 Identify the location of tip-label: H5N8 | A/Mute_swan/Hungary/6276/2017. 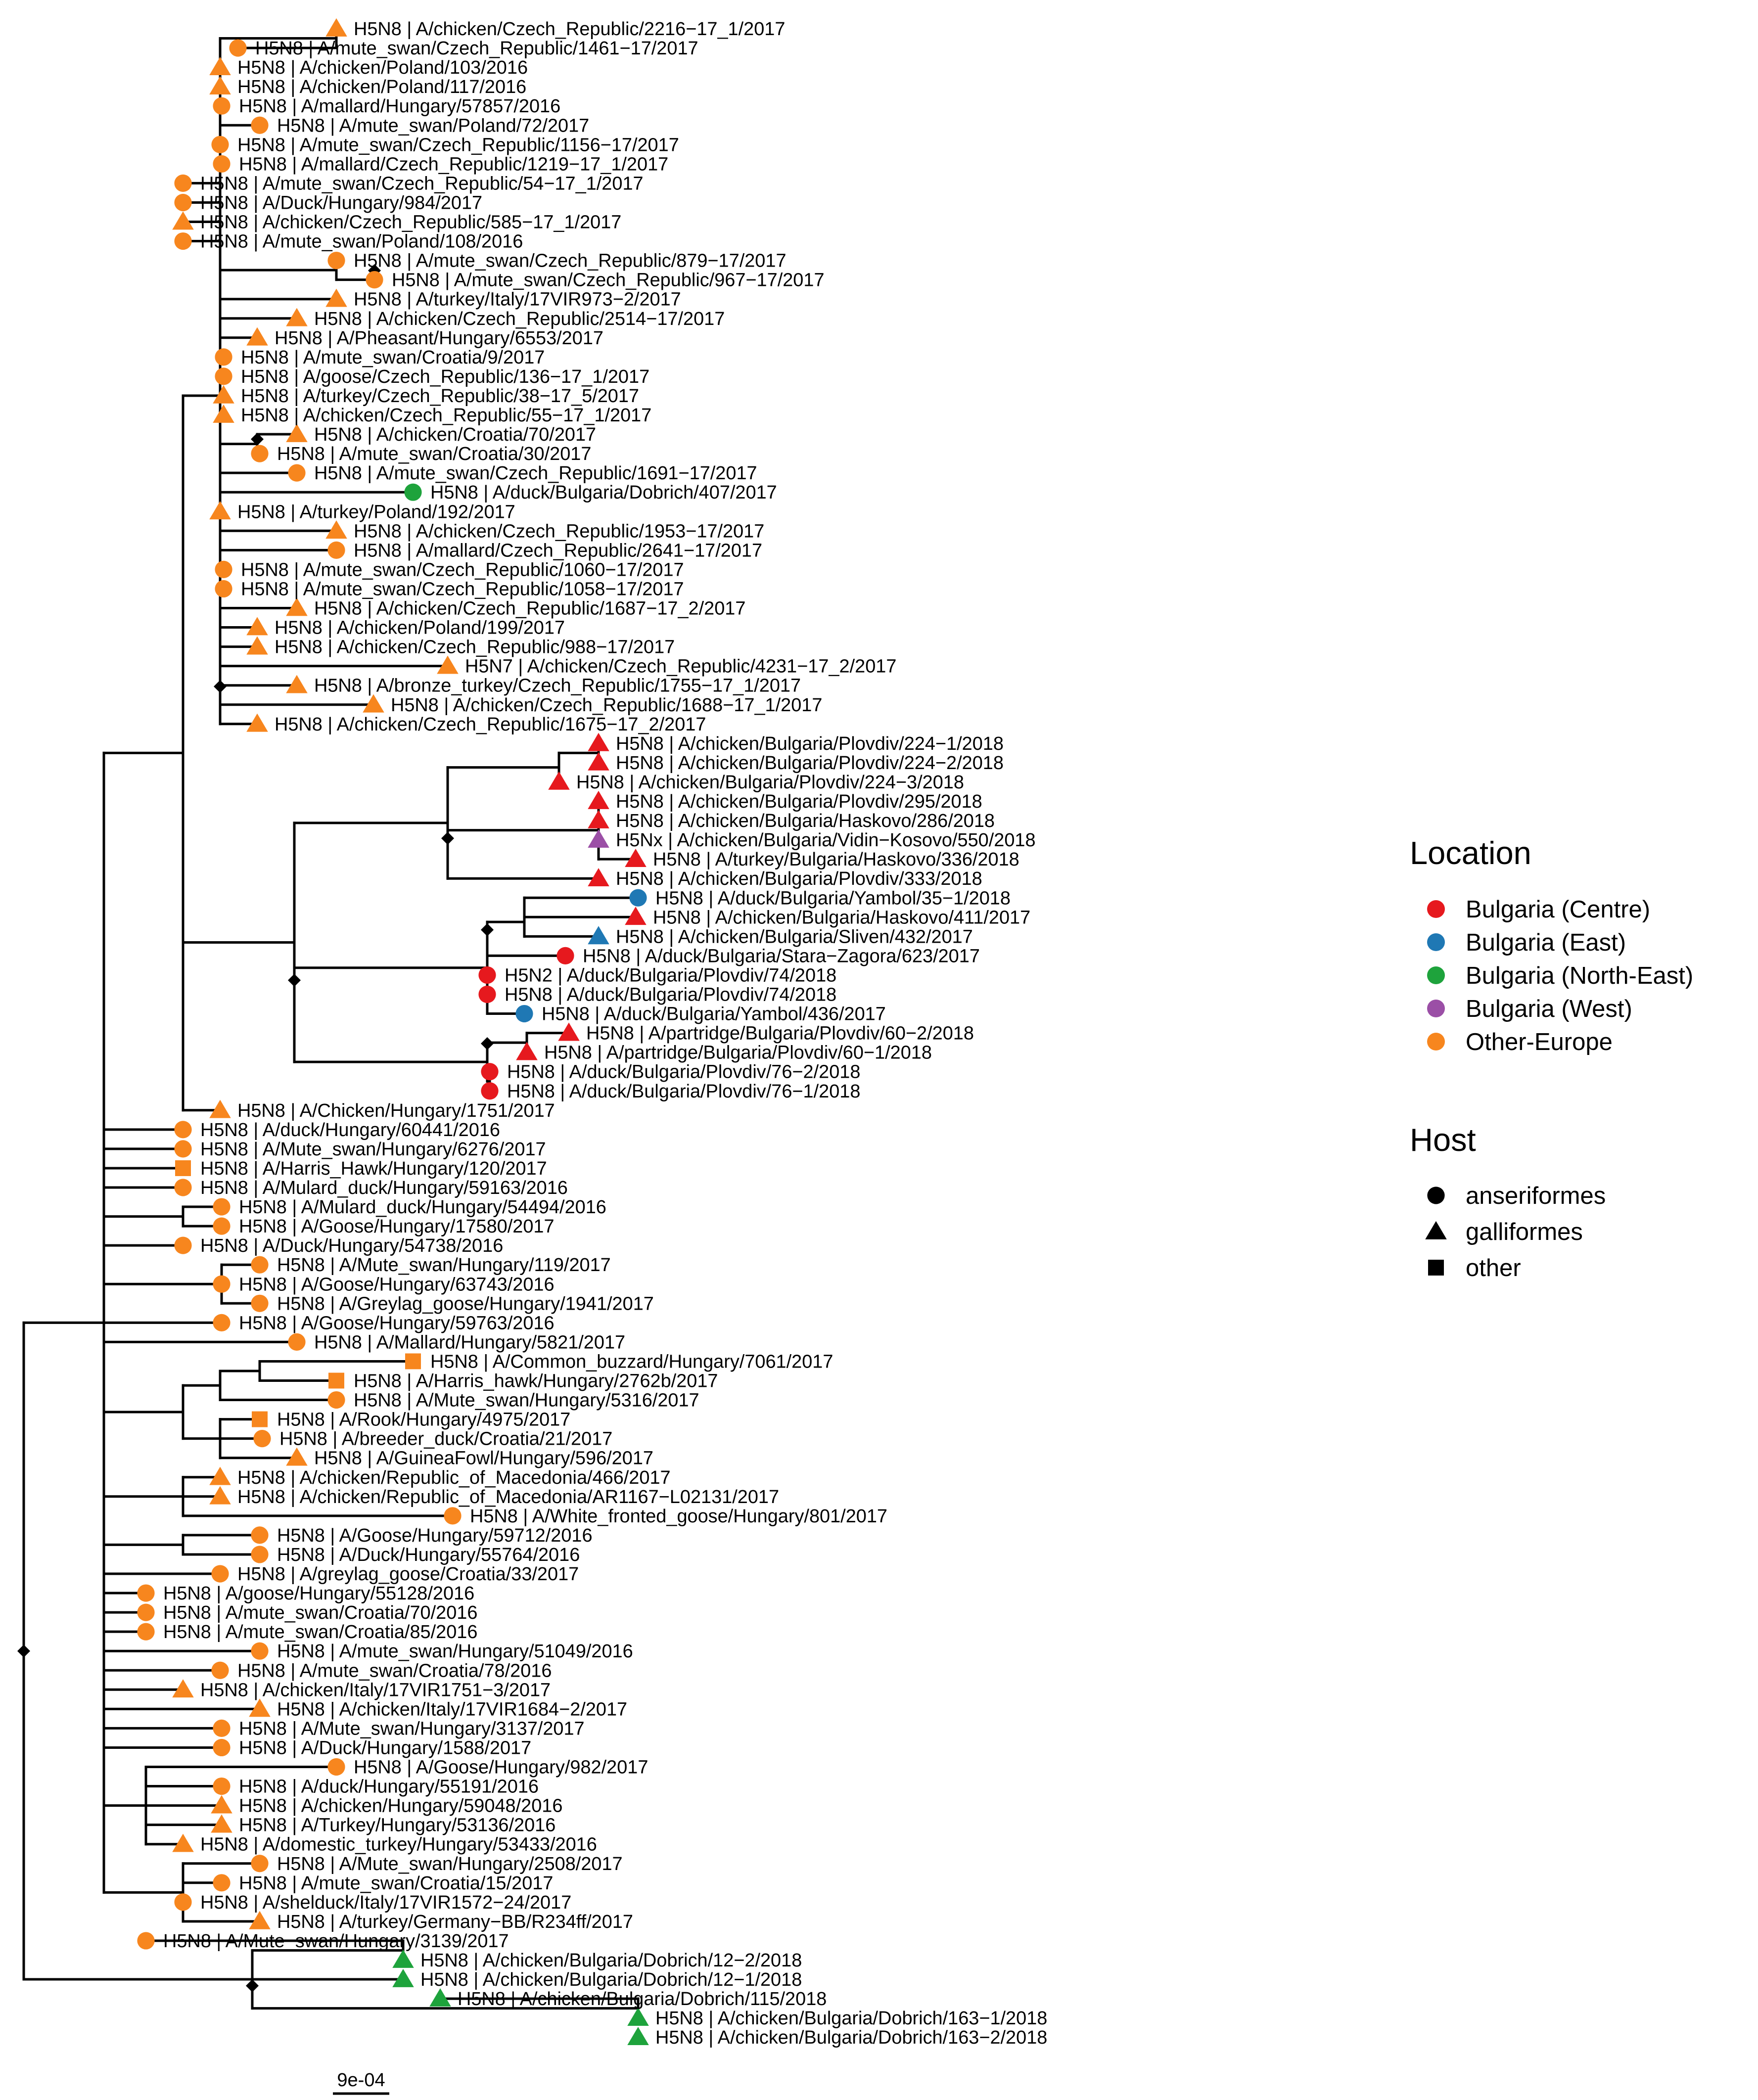
(373, 1150).